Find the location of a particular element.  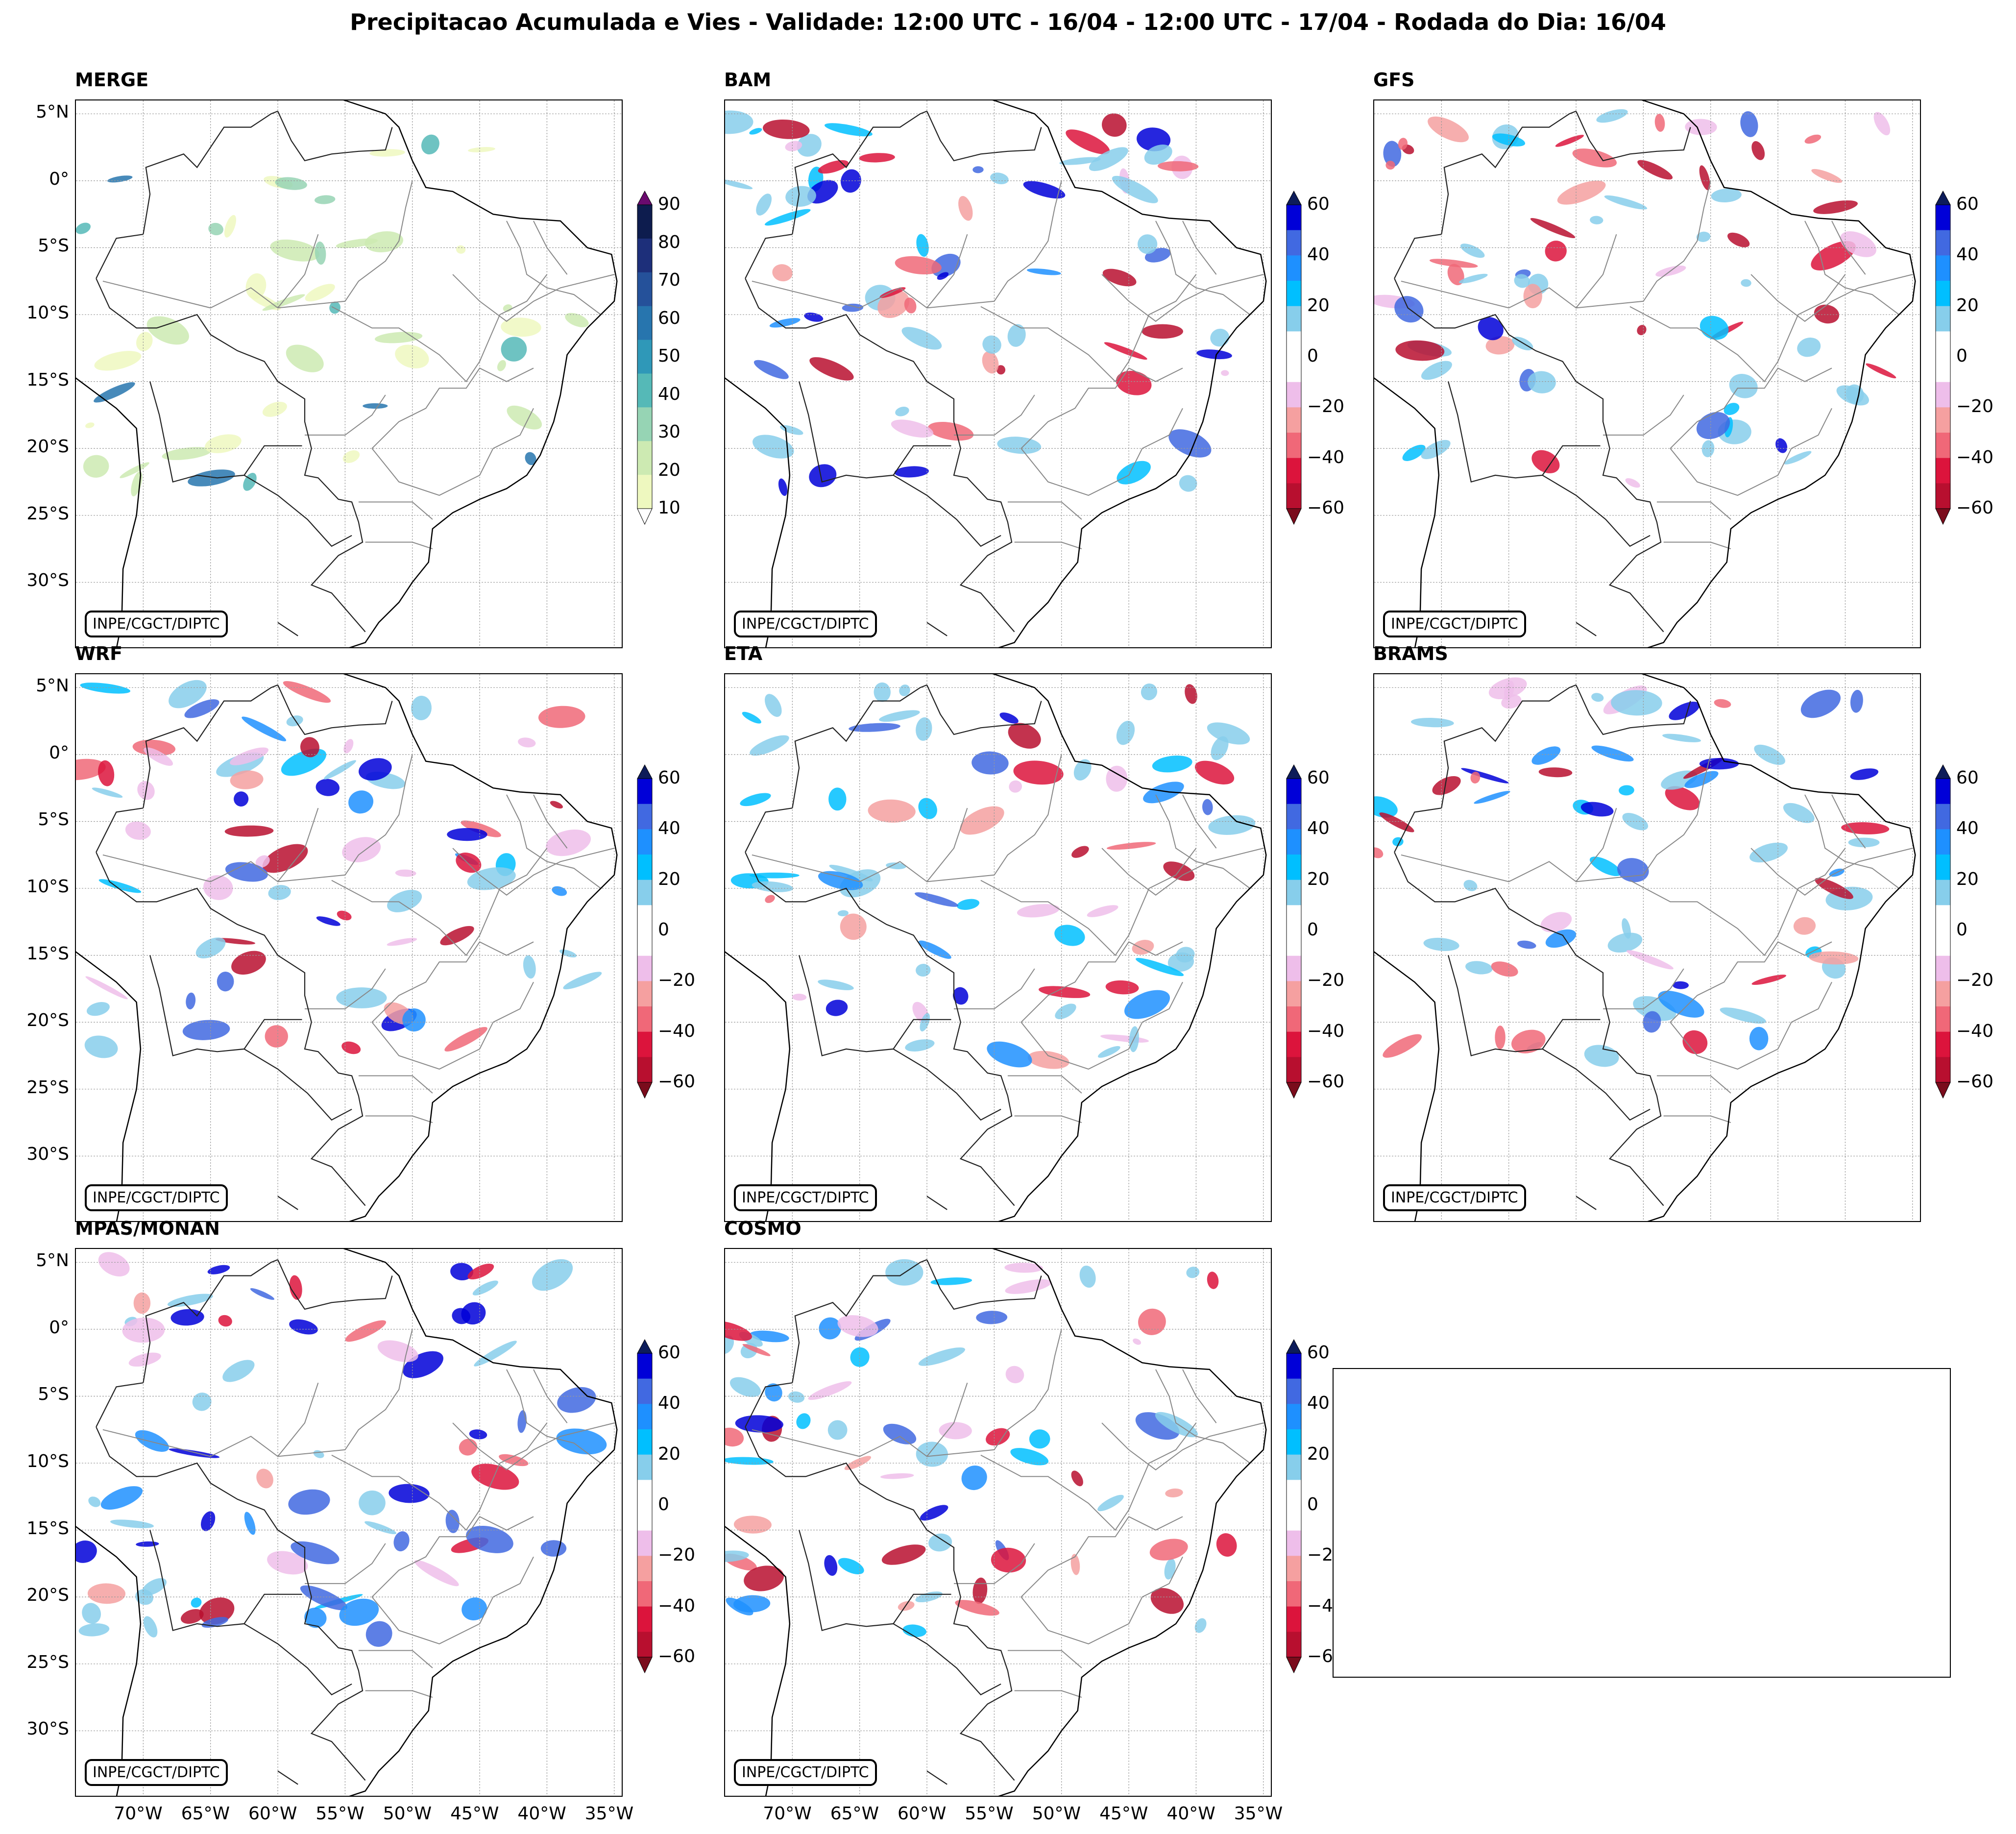

colorbar-tick-label: 20 is located at coordinates (669, 1454).